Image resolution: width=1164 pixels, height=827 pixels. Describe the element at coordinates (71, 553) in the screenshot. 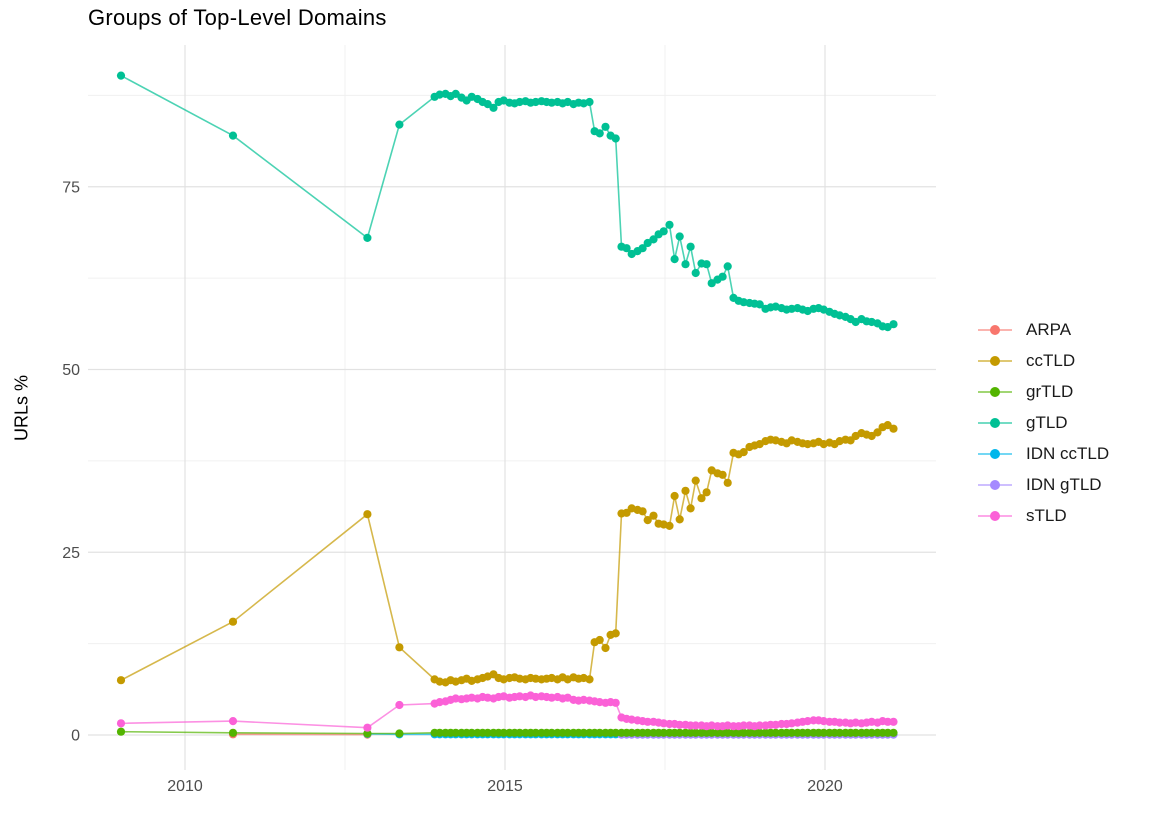

I see `y-tick-label: 25` at that location.